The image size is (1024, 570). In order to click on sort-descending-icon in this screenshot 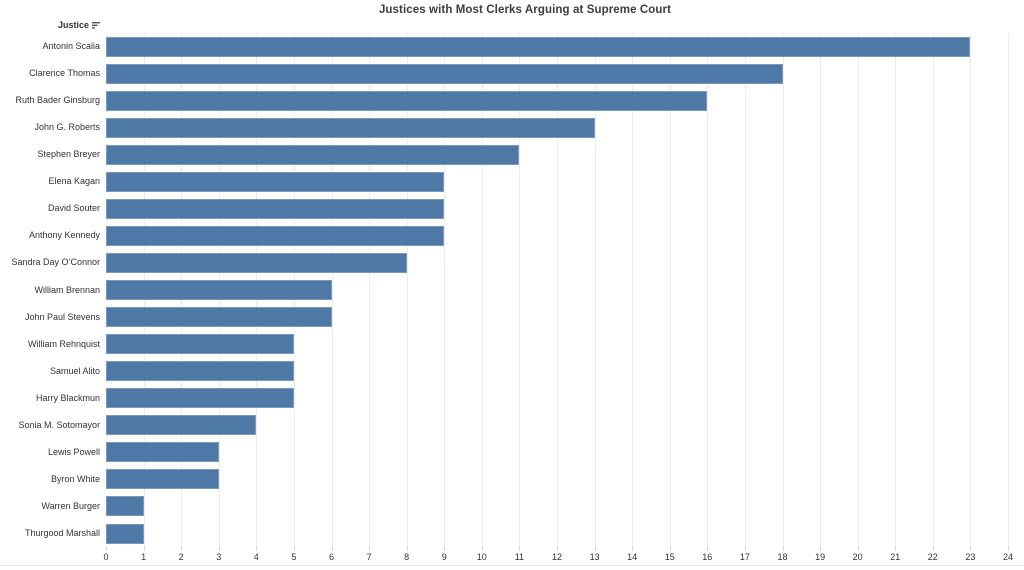, I will do `click(96, 26)`.